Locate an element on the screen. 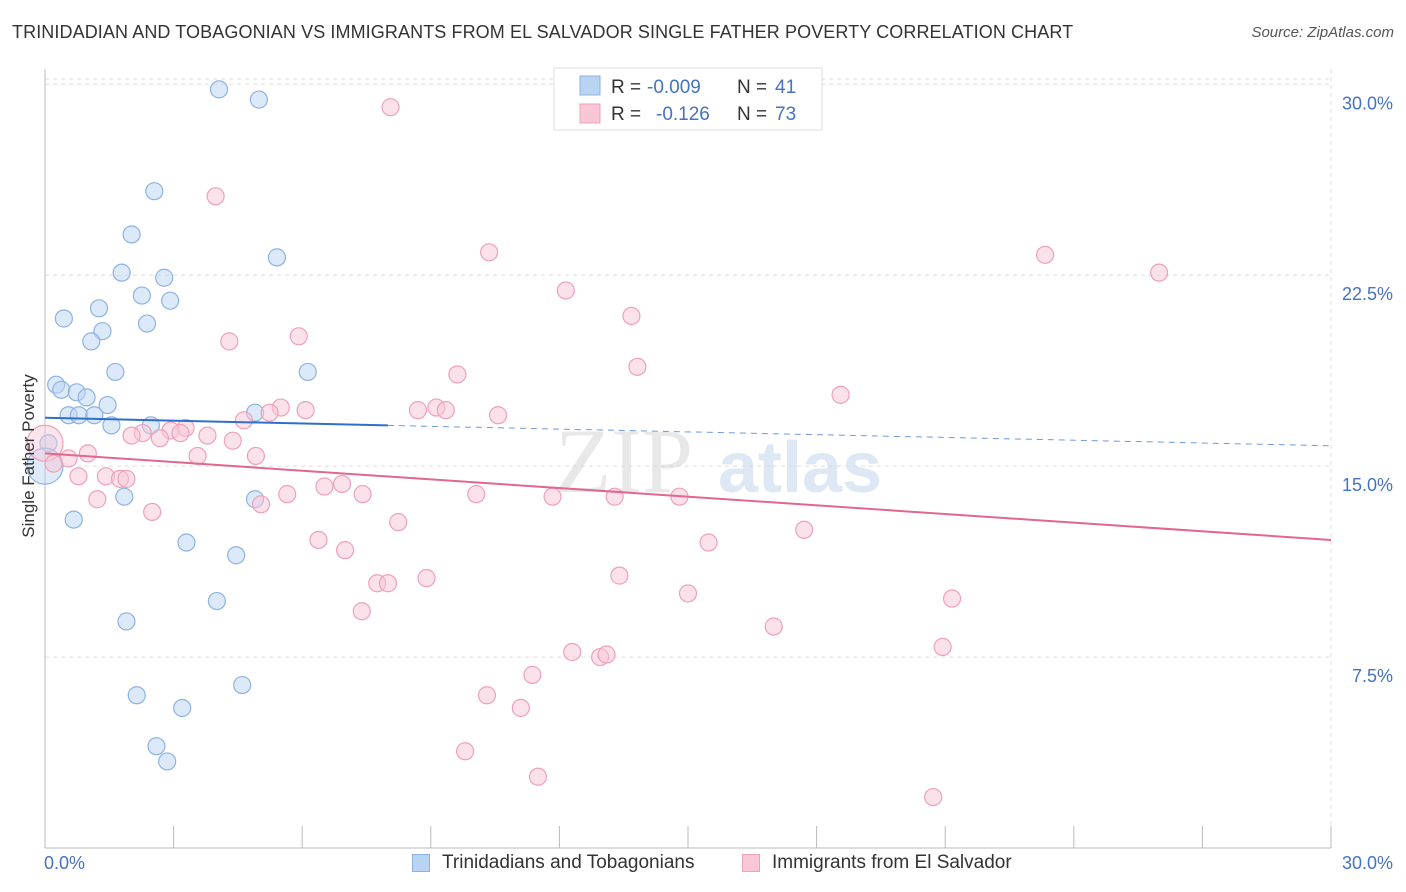 This screenshot has width=1406, height=892. watermark: ZIP atlas is located at coordinates (718, 461).